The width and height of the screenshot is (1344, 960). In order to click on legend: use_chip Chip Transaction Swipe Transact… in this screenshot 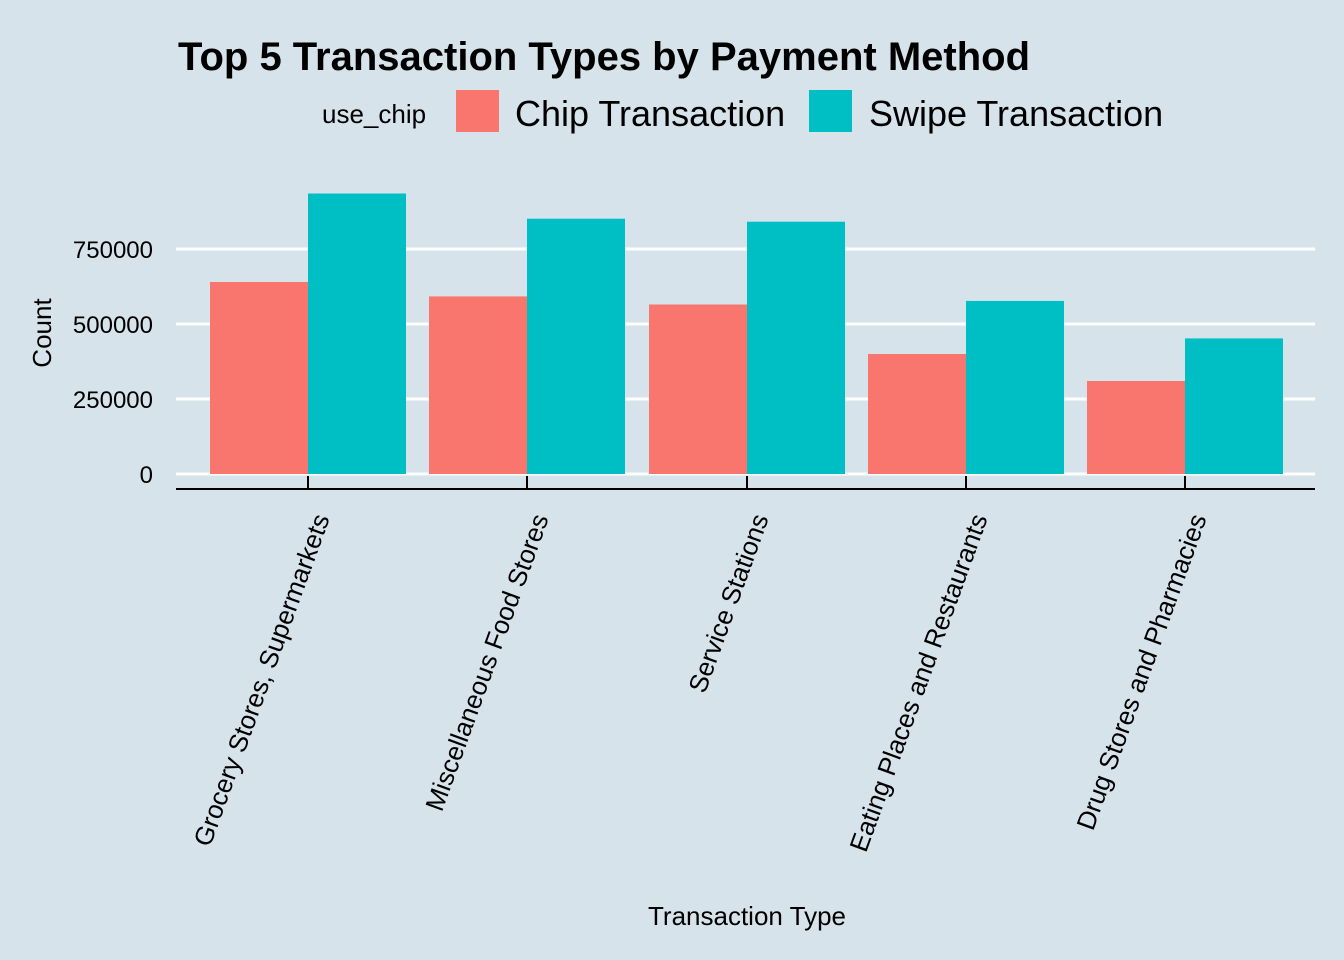, I will do `click(742, 112)`.